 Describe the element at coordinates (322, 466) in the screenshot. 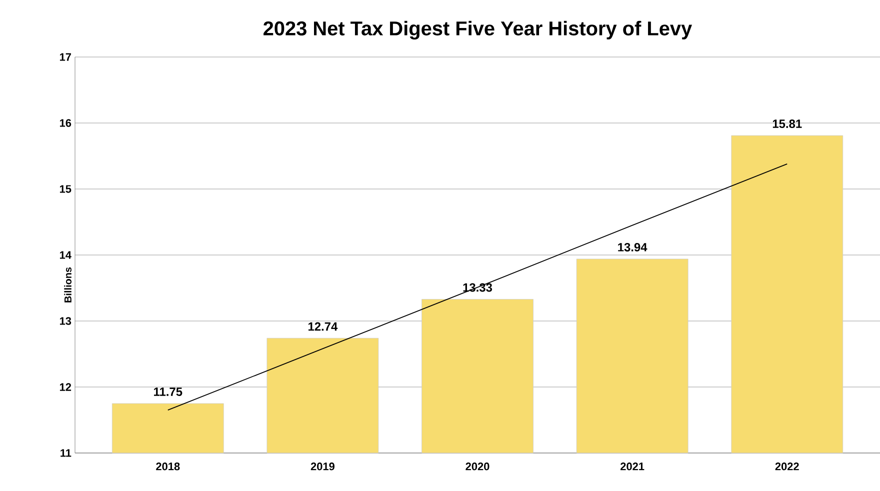

I see `x-tick-label: 2019` at that location.